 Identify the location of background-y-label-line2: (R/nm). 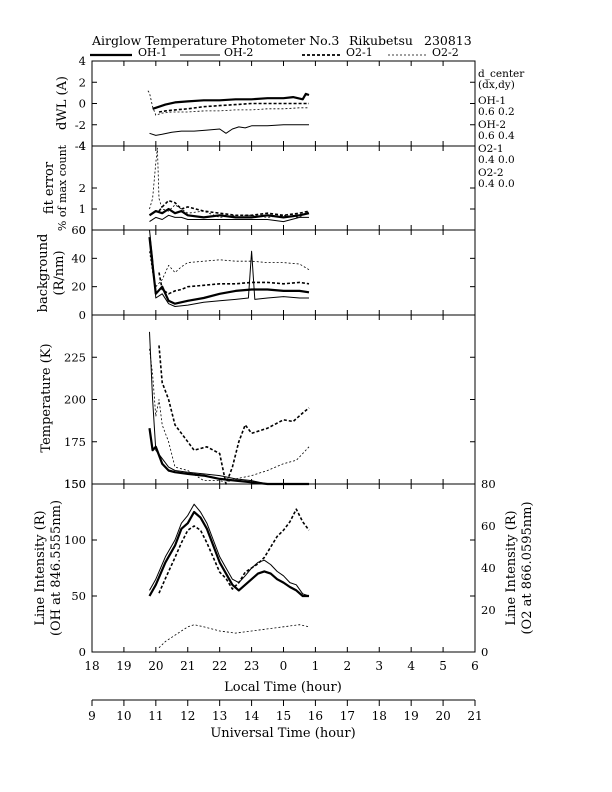
(59, 272).